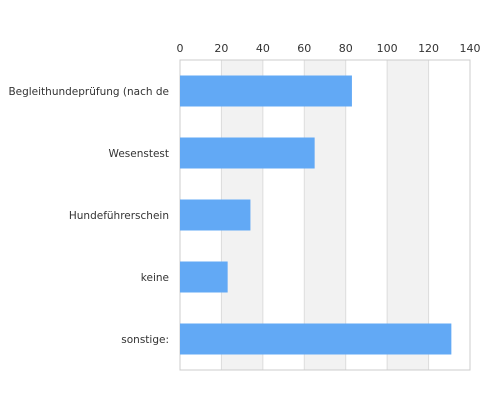 The height and width of the screenshot is (400, 500). I want to click on x-tick-label: 140, so click(470, 48).